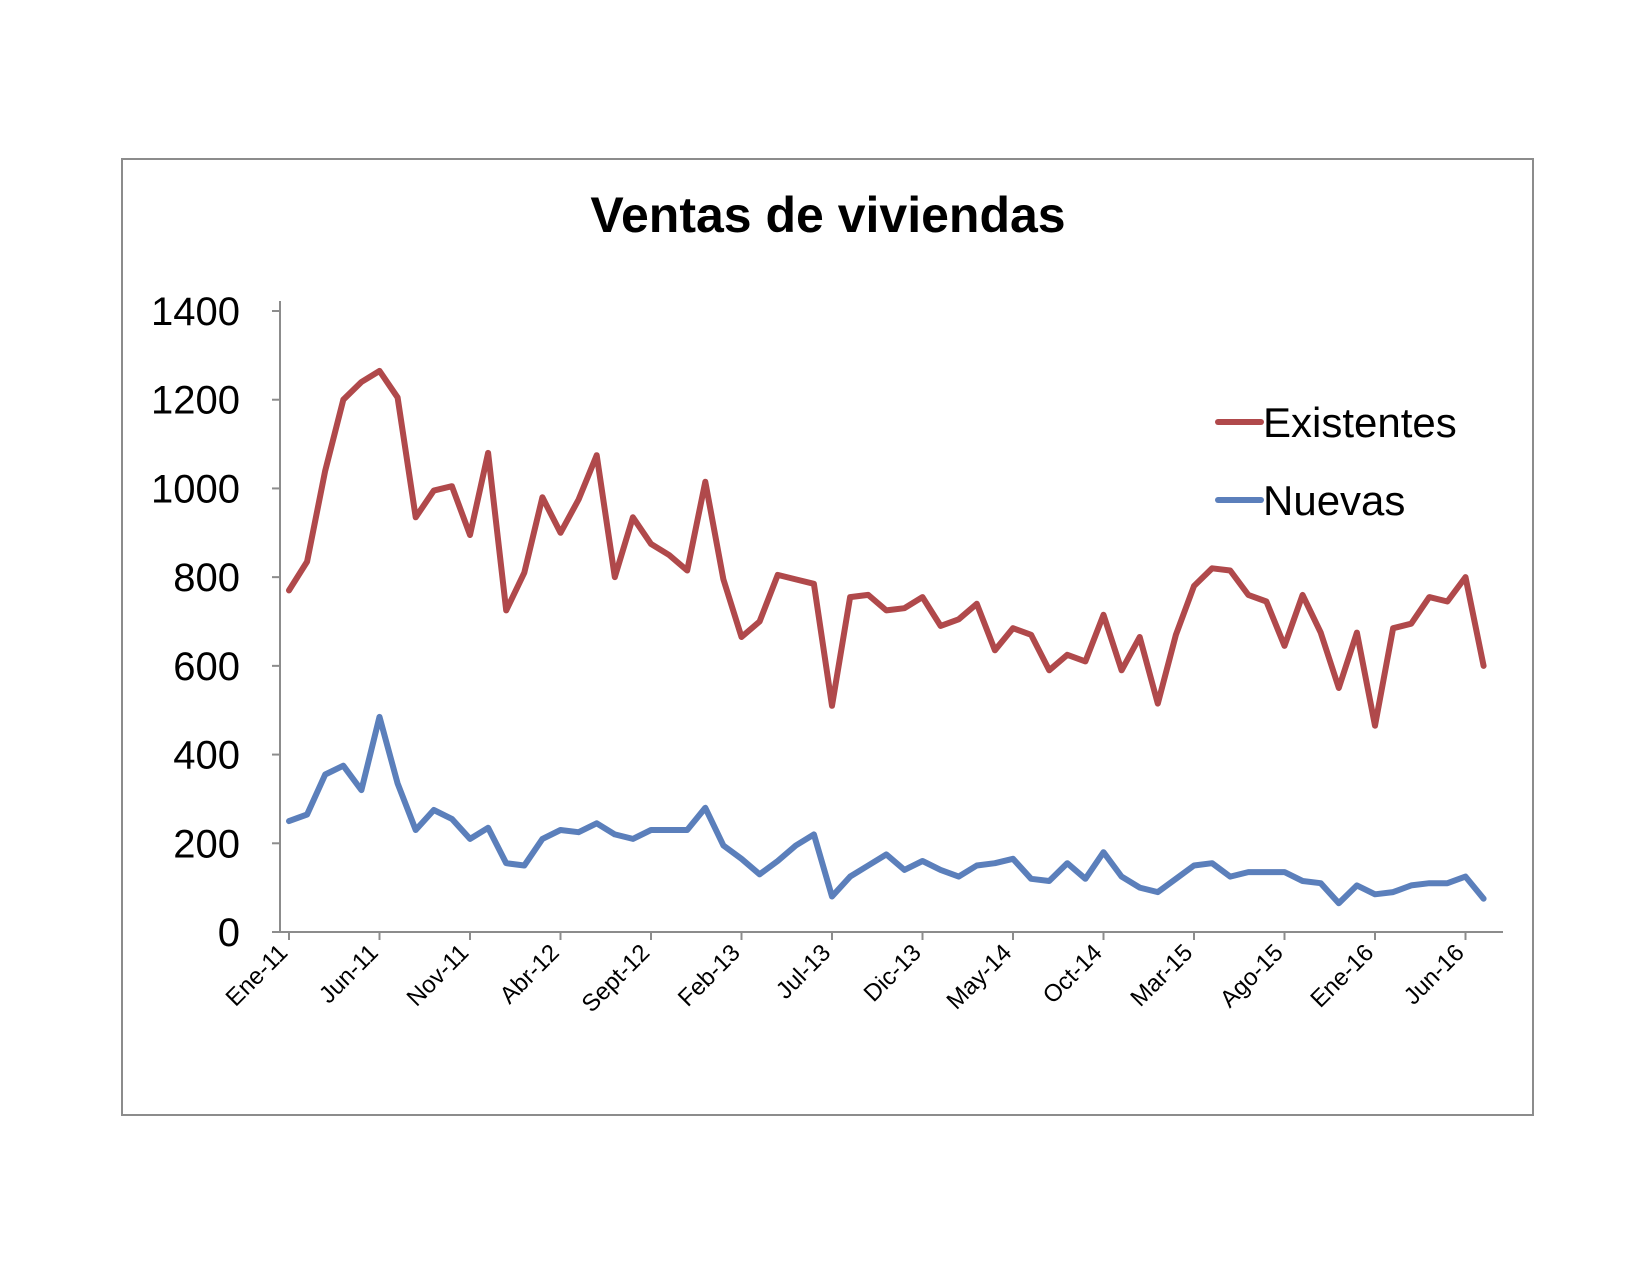  I want to click on x-tick-label: Jun-16, so click(1434, 974).